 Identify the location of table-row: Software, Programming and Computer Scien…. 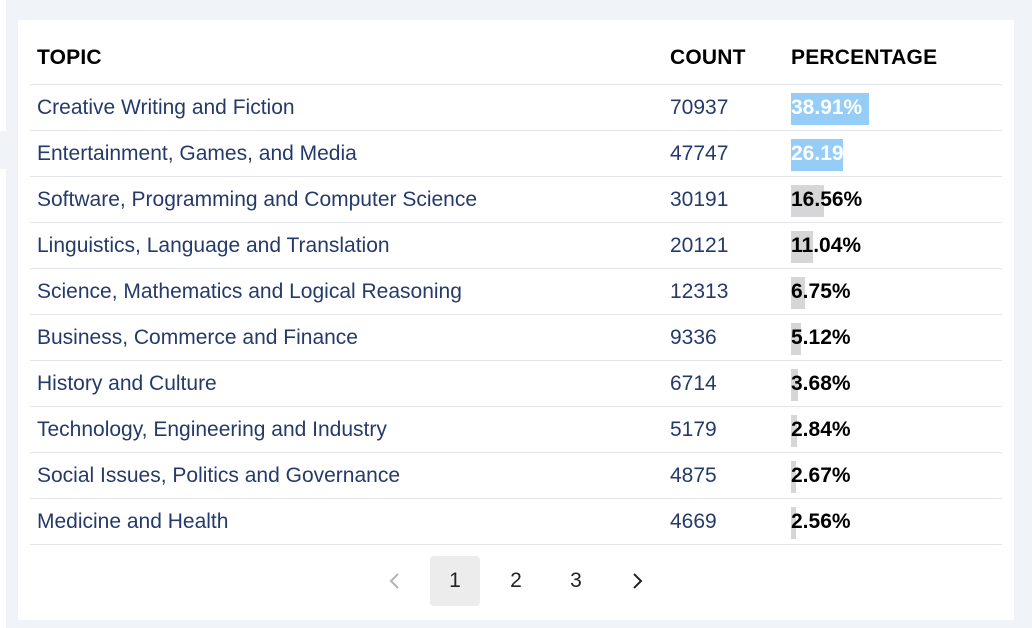
(516, 199).